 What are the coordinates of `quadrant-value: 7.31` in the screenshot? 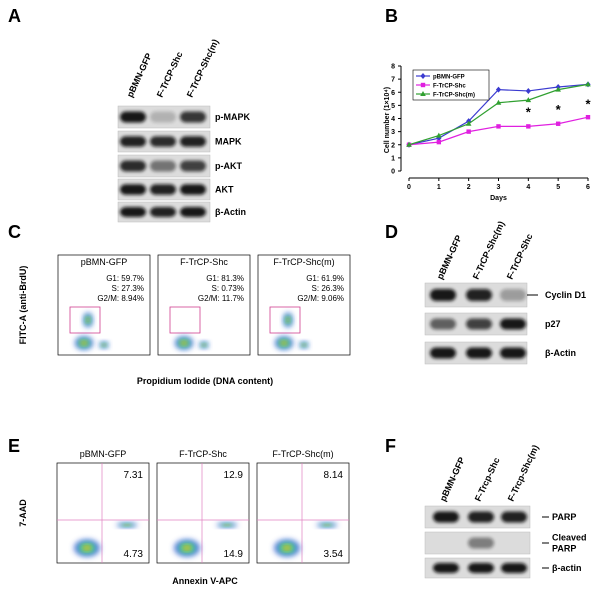 It's located at (134, 475).